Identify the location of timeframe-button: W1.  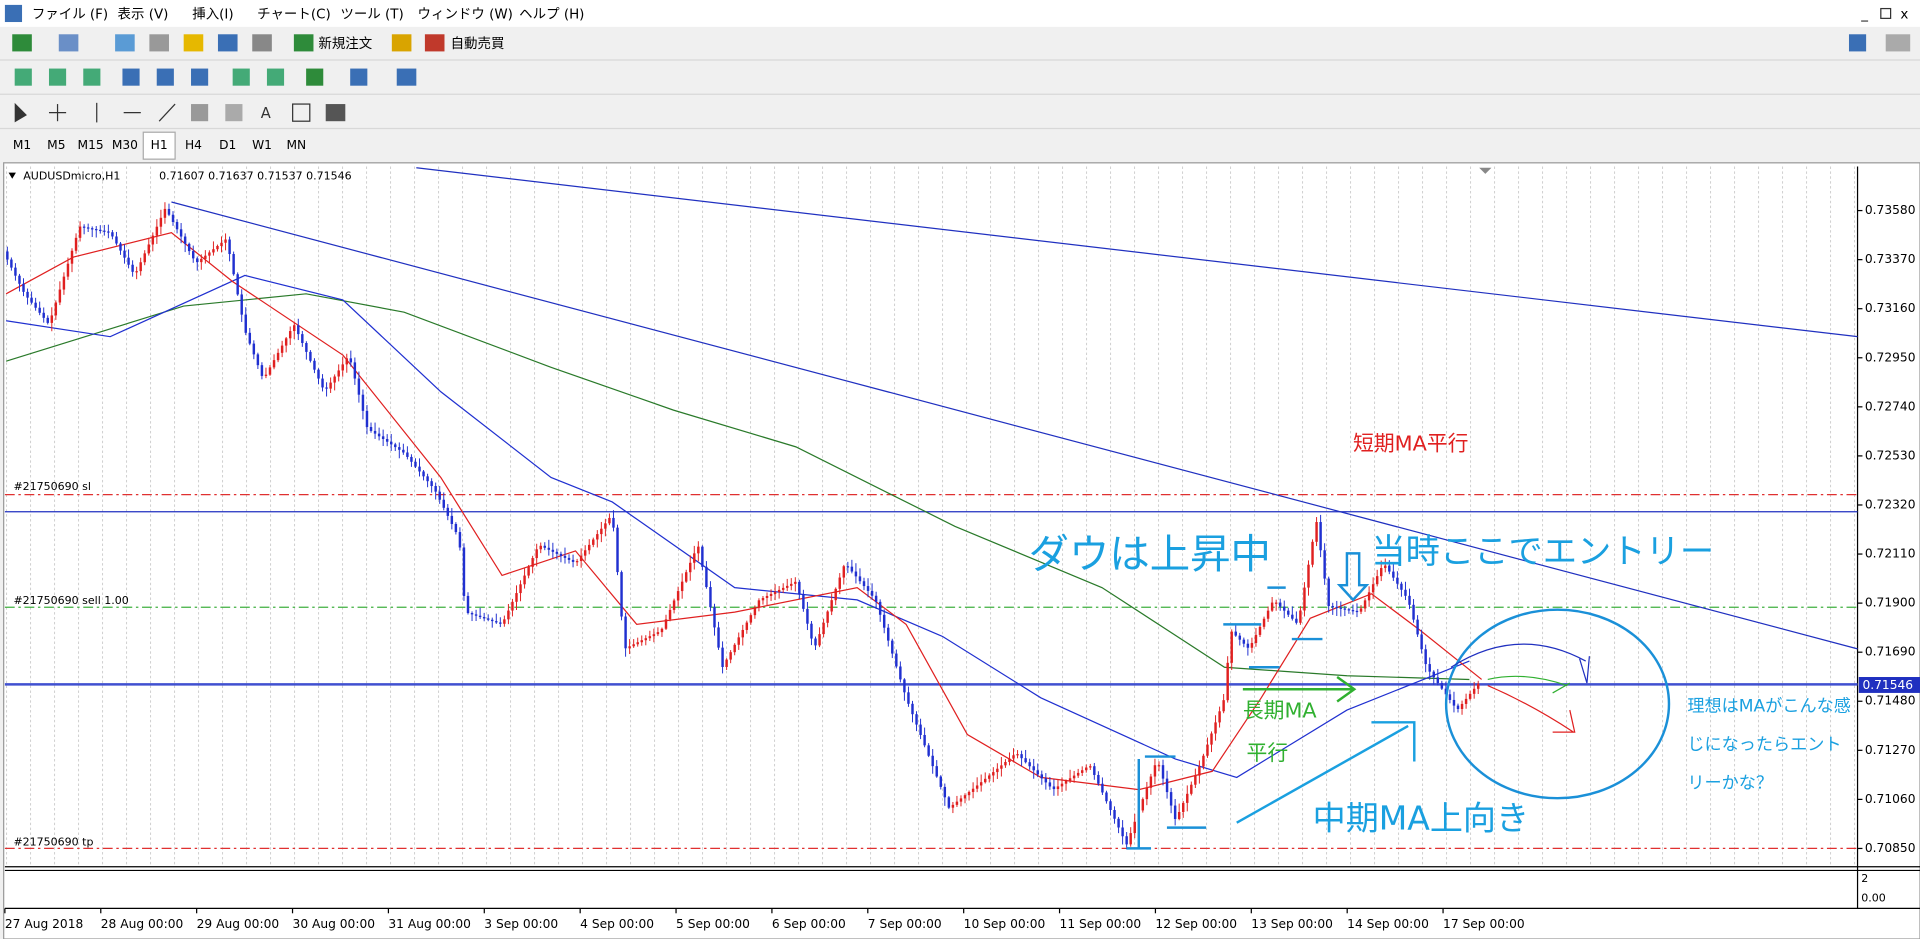
(262, 145).